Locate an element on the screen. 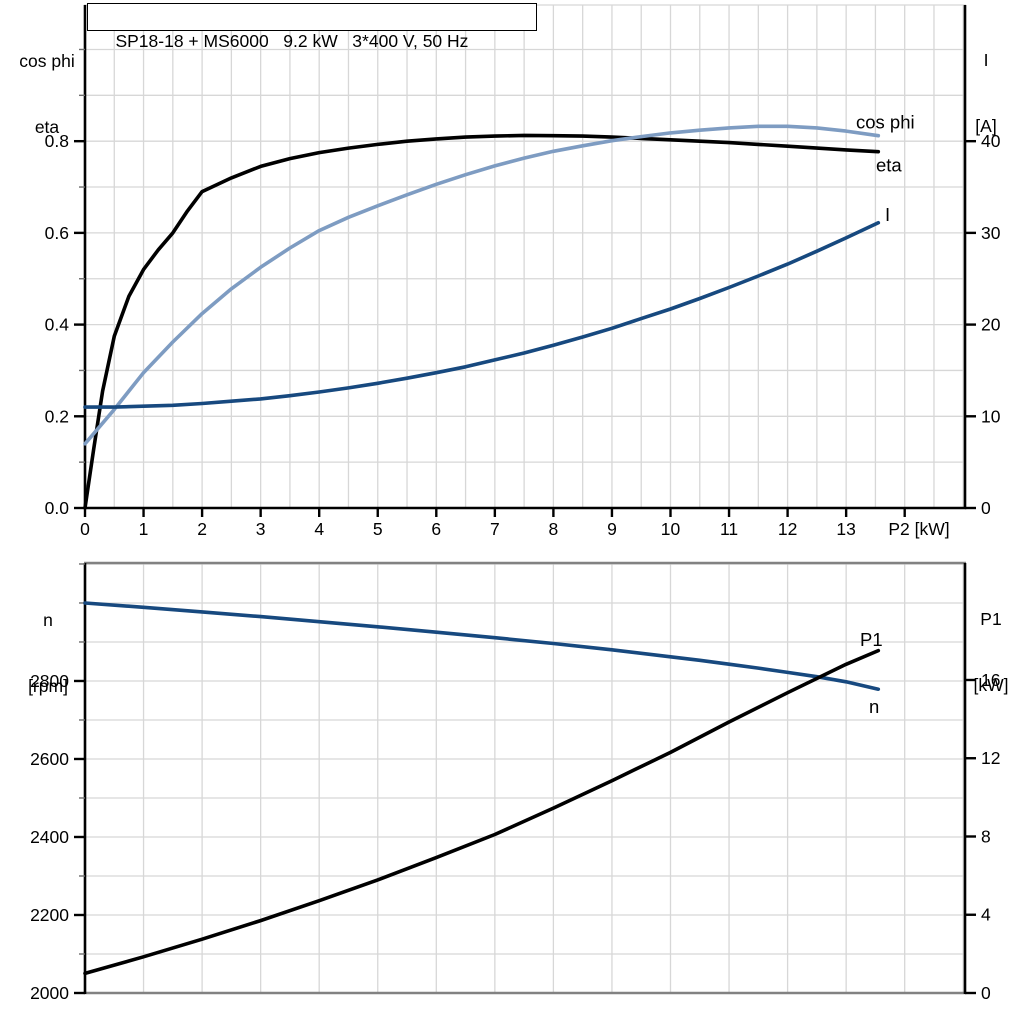 Image resolution: width=1024 pixels, height=1024 pixels. tick-label: 2 is located at coordinates (202, 529).